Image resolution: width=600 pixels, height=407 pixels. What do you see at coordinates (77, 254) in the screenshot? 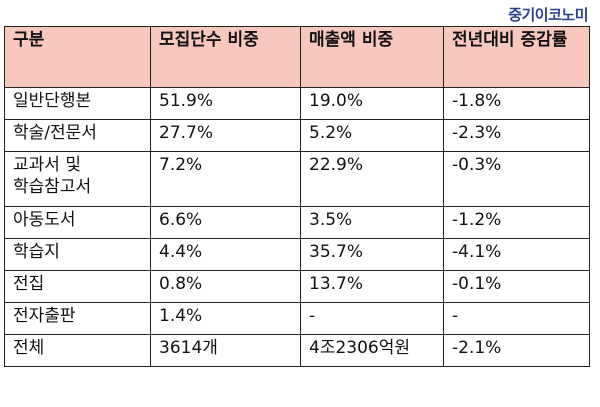
I see `cell-category: 학습지` at bounding box center [77, 254].